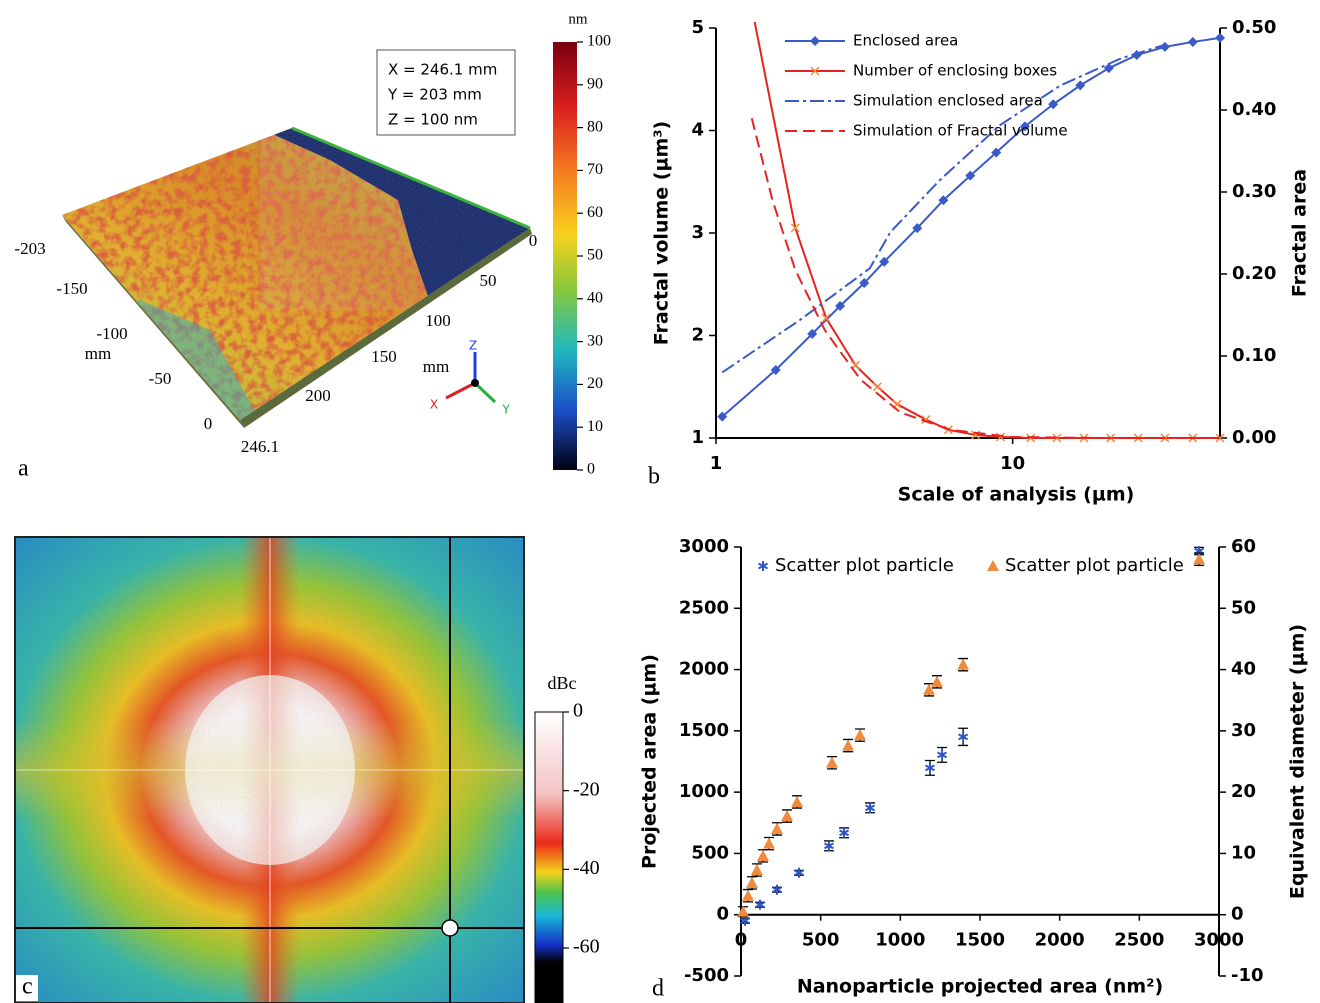 The height and width of the screenshot is (1003, 1320). What do you see at coordinates (1254, 27) in the screenshot?
I see `y2-tick-label: 0.50` at bounding box center [1254, 27].